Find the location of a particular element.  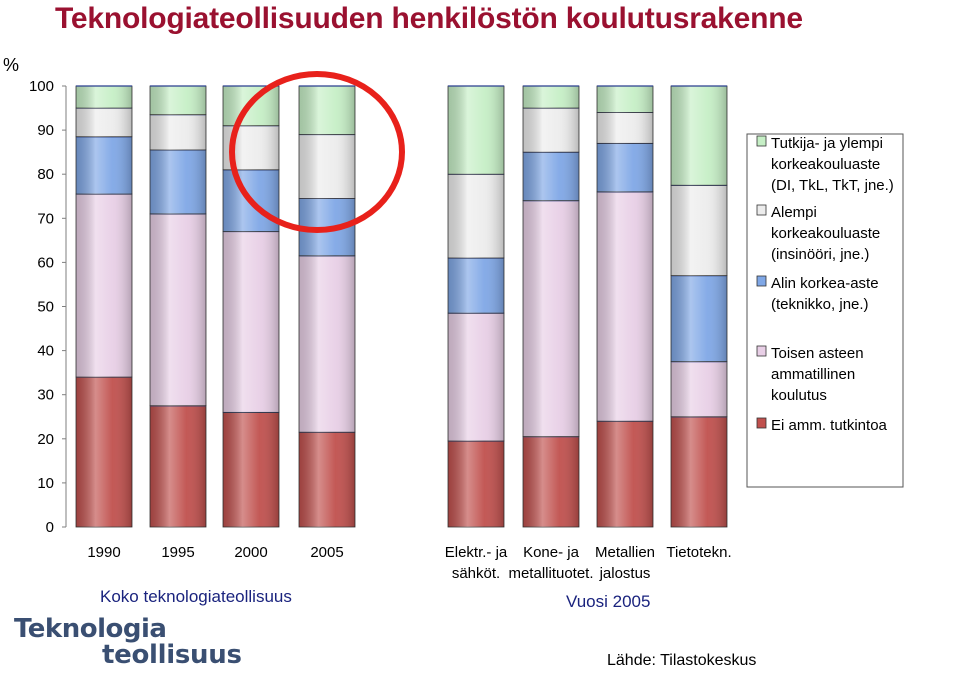

legend-label: (insinööri, jne.) is located at coordinates (820, 254).